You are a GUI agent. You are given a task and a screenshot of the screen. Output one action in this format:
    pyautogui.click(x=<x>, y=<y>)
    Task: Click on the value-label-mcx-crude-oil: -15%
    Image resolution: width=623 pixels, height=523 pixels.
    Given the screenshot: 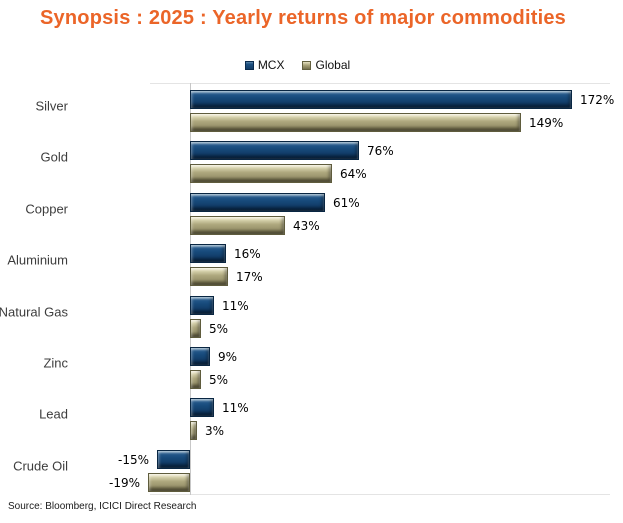 What is the action you would take?
    pyautogui.click(x=133, y=459)
    